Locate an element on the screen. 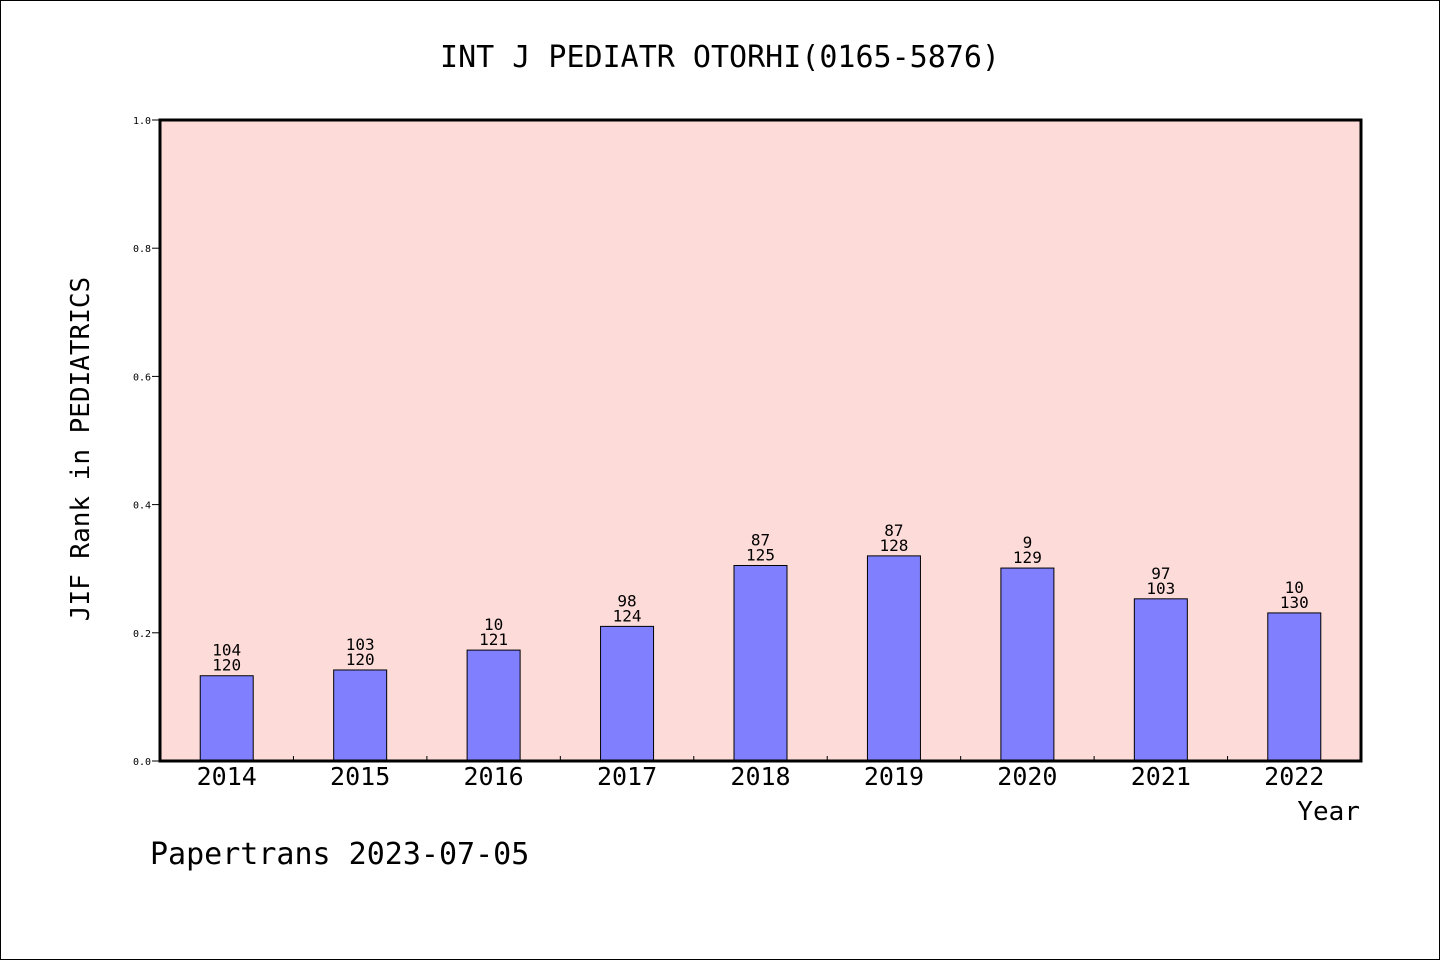  bar-2021 is located at coordinates (1160, 680).